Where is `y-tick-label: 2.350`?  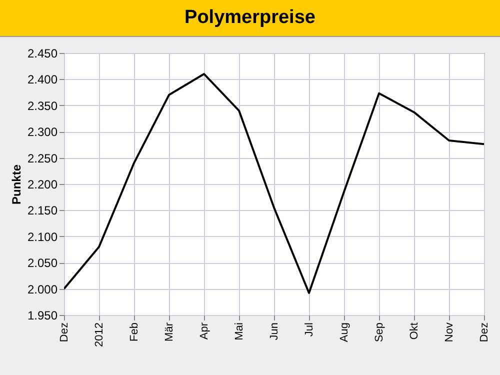 y-tick-label: 2.350 is located at coordinates (42, 105).